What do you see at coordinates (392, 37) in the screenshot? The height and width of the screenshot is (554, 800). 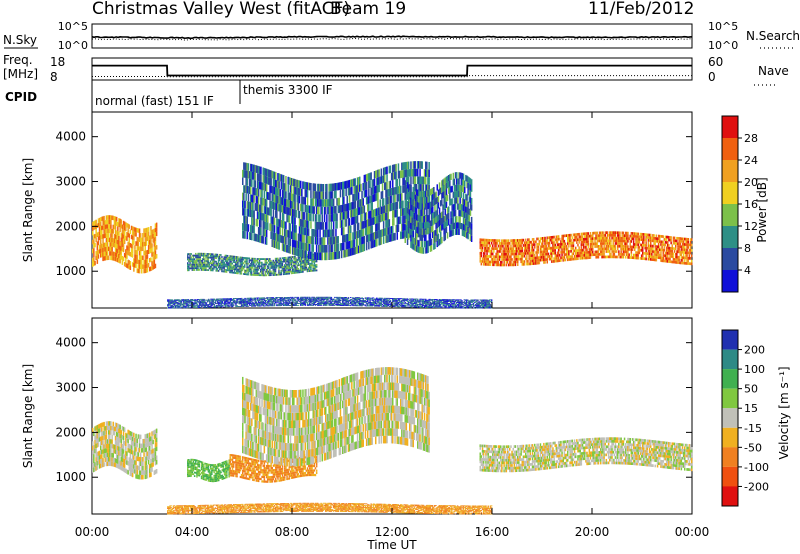 I see `nsky-line` at bounding box center [392, 37].